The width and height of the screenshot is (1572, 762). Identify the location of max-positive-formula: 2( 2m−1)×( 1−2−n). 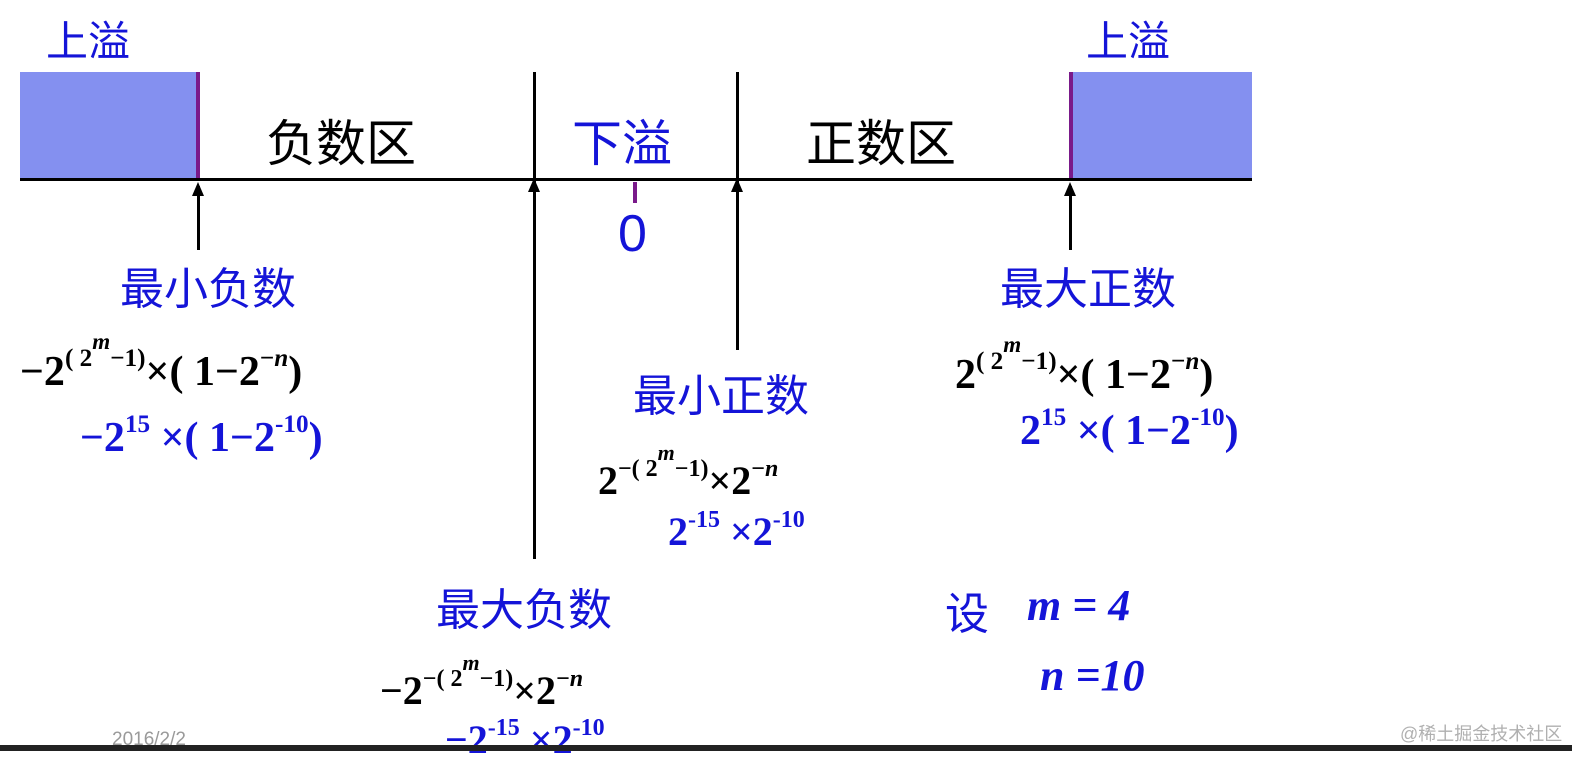
(1084, 364).